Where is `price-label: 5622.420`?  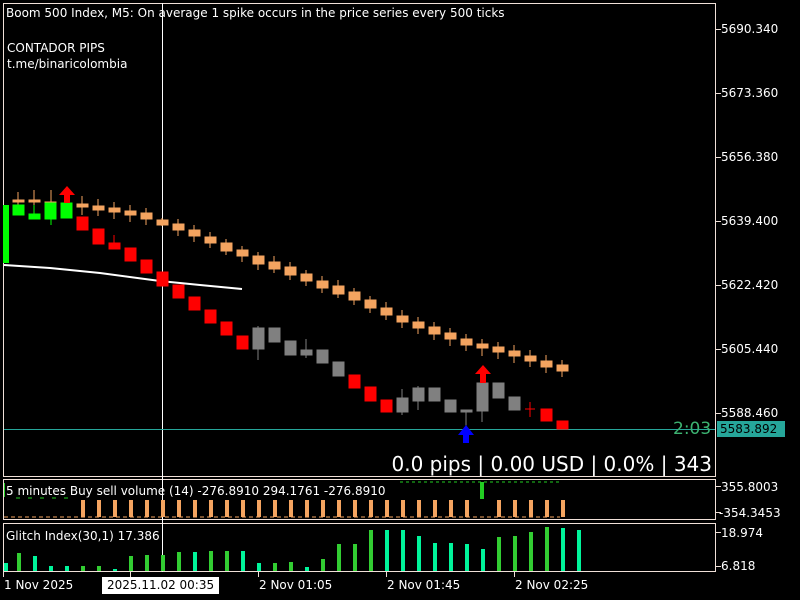 price-label: 5622.420 is located at coordinates (750, 285).